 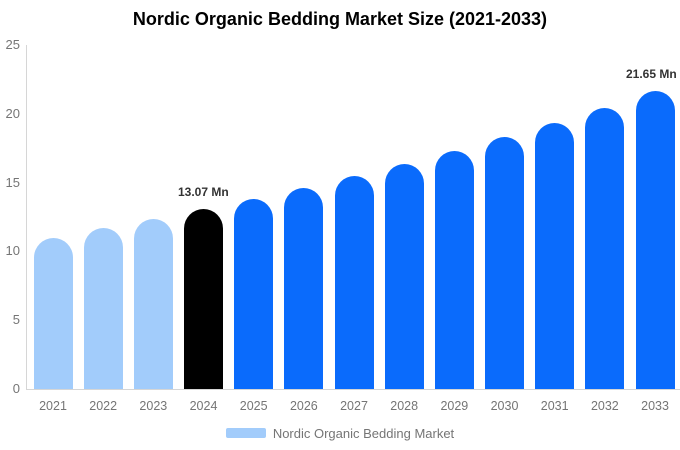 What do you see at coordinates (203, 192) in the screenshot?
I see `data-label-2024: 13.07 Mn` at bounding box center [203, 192].